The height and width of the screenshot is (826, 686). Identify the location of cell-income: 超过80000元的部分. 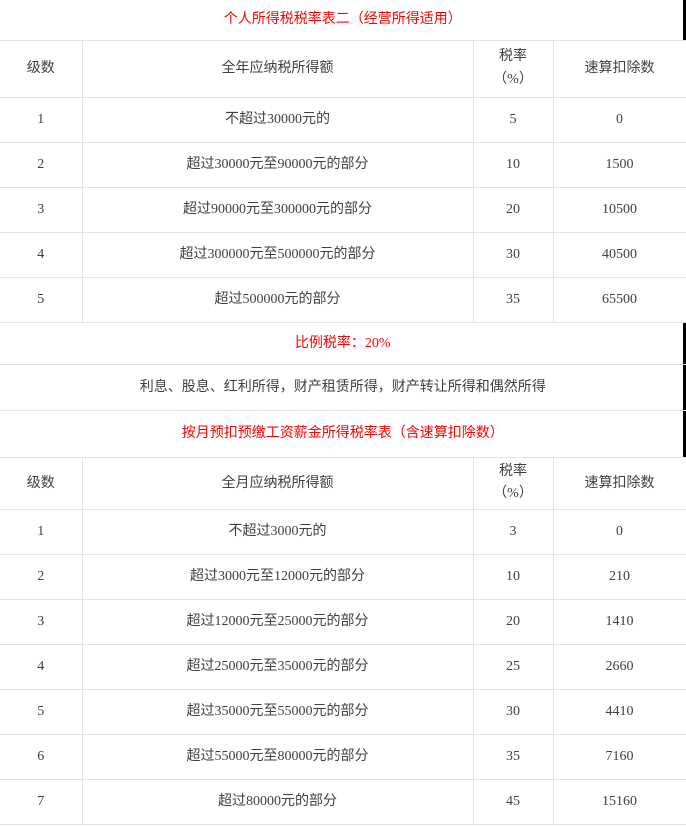
(278, 802).